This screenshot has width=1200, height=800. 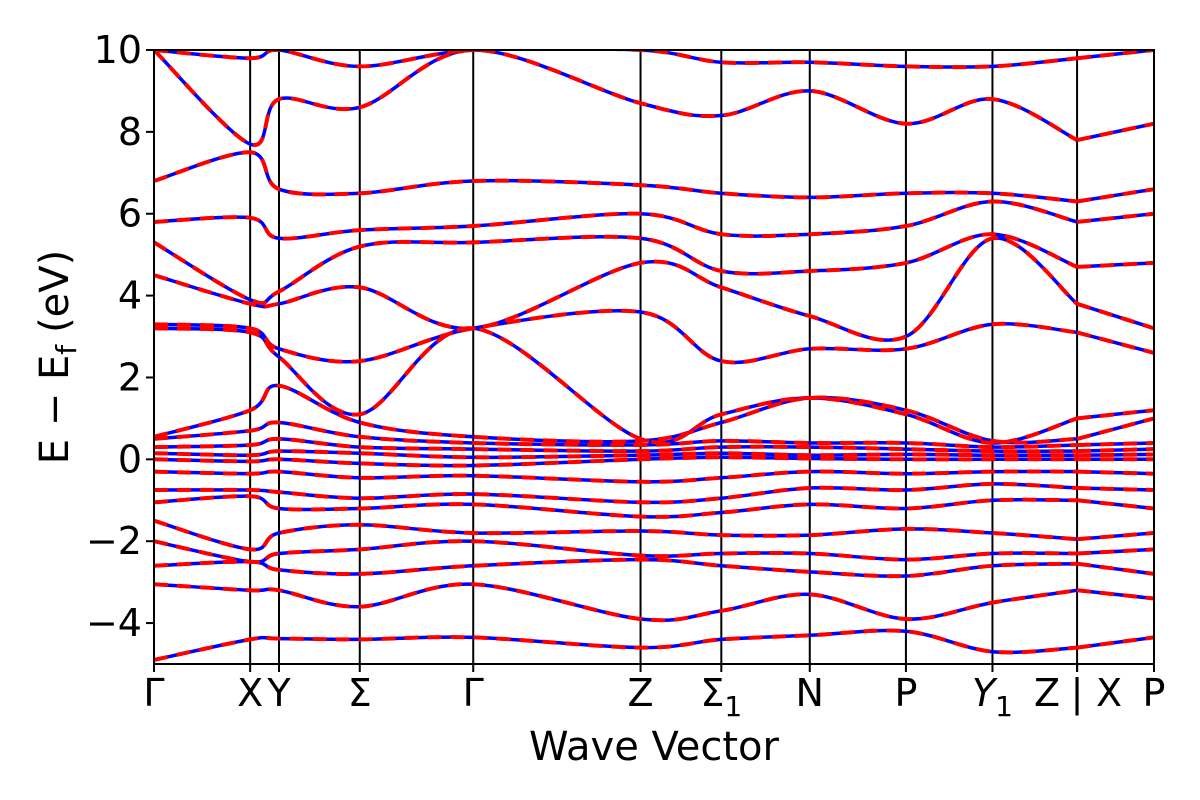 I want to click on x-tick-label-10: Z, so click(x=1047, y=693).